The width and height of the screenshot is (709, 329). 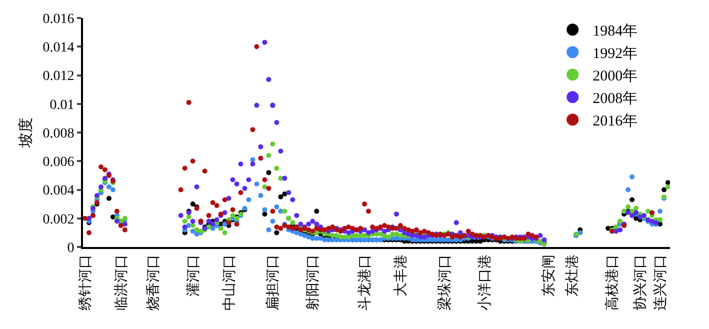 I want to click on x-tick-label: 东灶港, so click(x=572, y=275).